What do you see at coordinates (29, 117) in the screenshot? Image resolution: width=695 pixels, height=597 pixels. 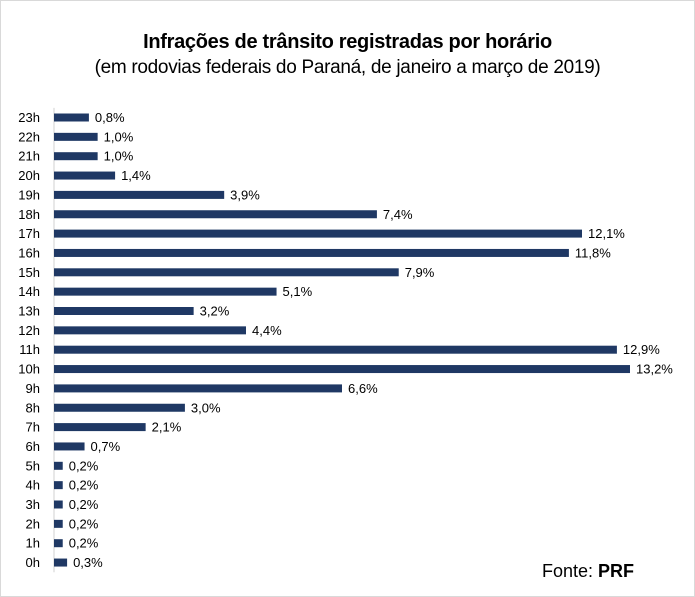 I see `y-tick-label: 23h` at bounding box center [29, 117].